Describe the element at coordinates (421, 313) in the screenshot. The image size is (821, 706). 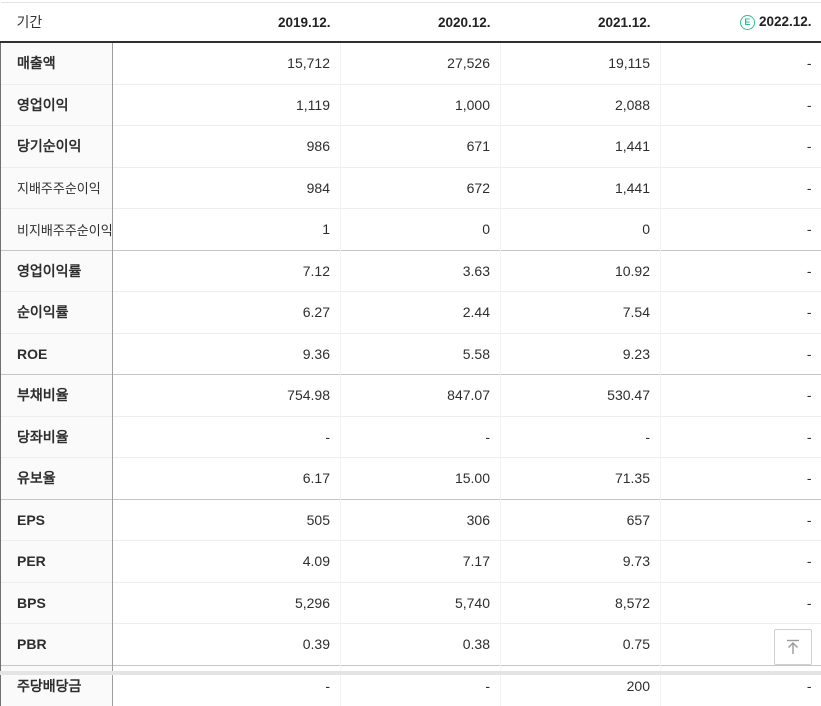
I see `cell-value: 2.44` at that location.